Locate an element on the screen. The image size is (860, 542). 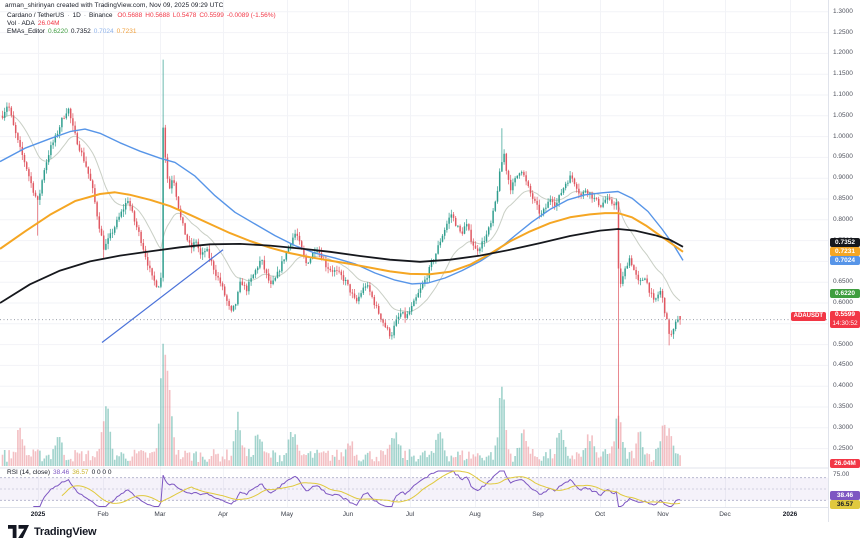
price-tick: 0.5000 is located at coordinates (843, 344).